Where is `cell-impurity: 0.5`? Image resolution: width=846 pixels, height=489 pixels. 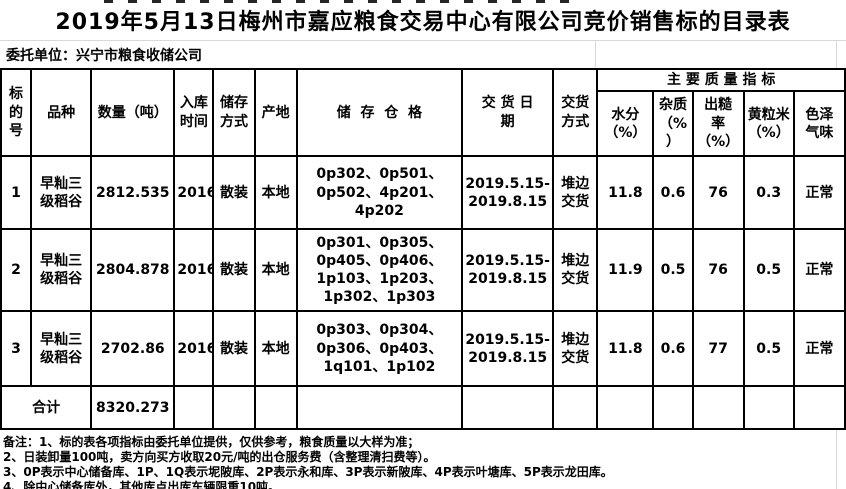
cell-impurity: 0.5 is located at coordinates (673, 270).